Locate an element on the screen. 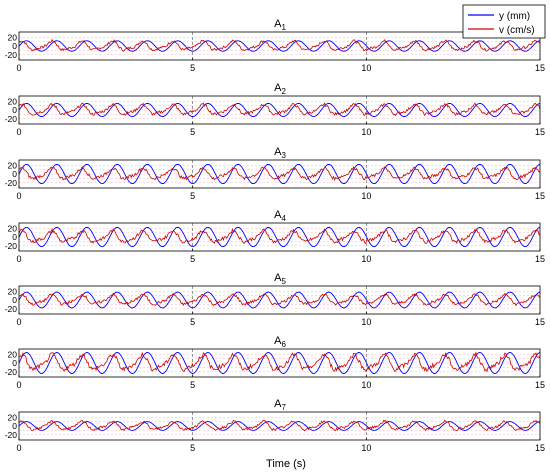 The image size is (550, 473). panel-title: A6 is located at coordinates (280, 342).